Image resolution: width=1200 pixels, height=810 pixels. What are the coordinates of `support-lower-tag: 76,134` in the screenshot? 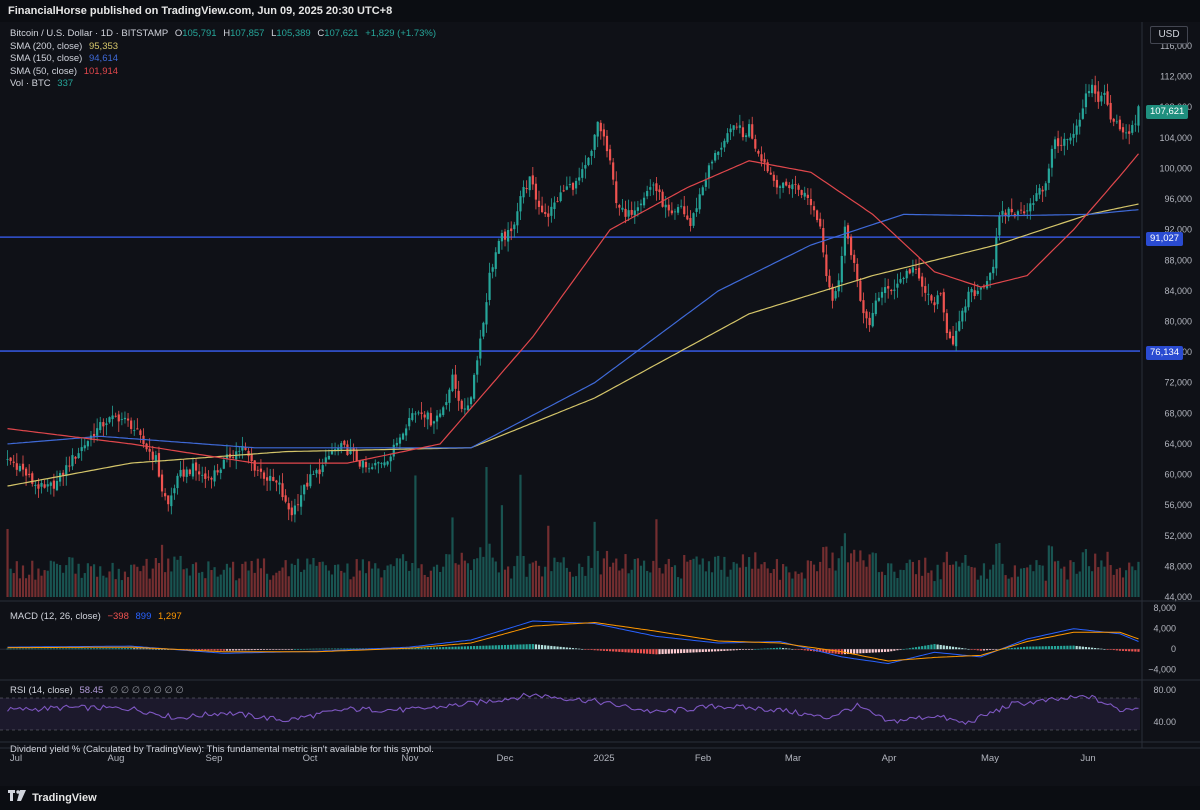 It's located at (1165, 353).